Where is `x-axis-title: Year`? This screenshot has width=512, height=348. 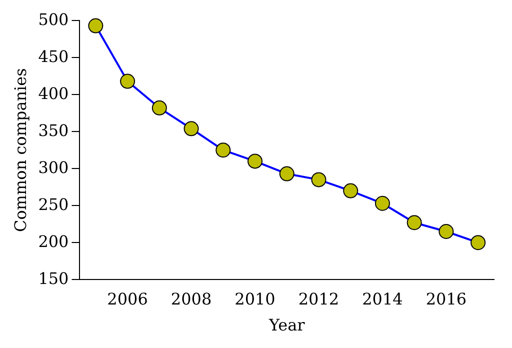 x-axis-title: Year is located at coordinates (287, 325).